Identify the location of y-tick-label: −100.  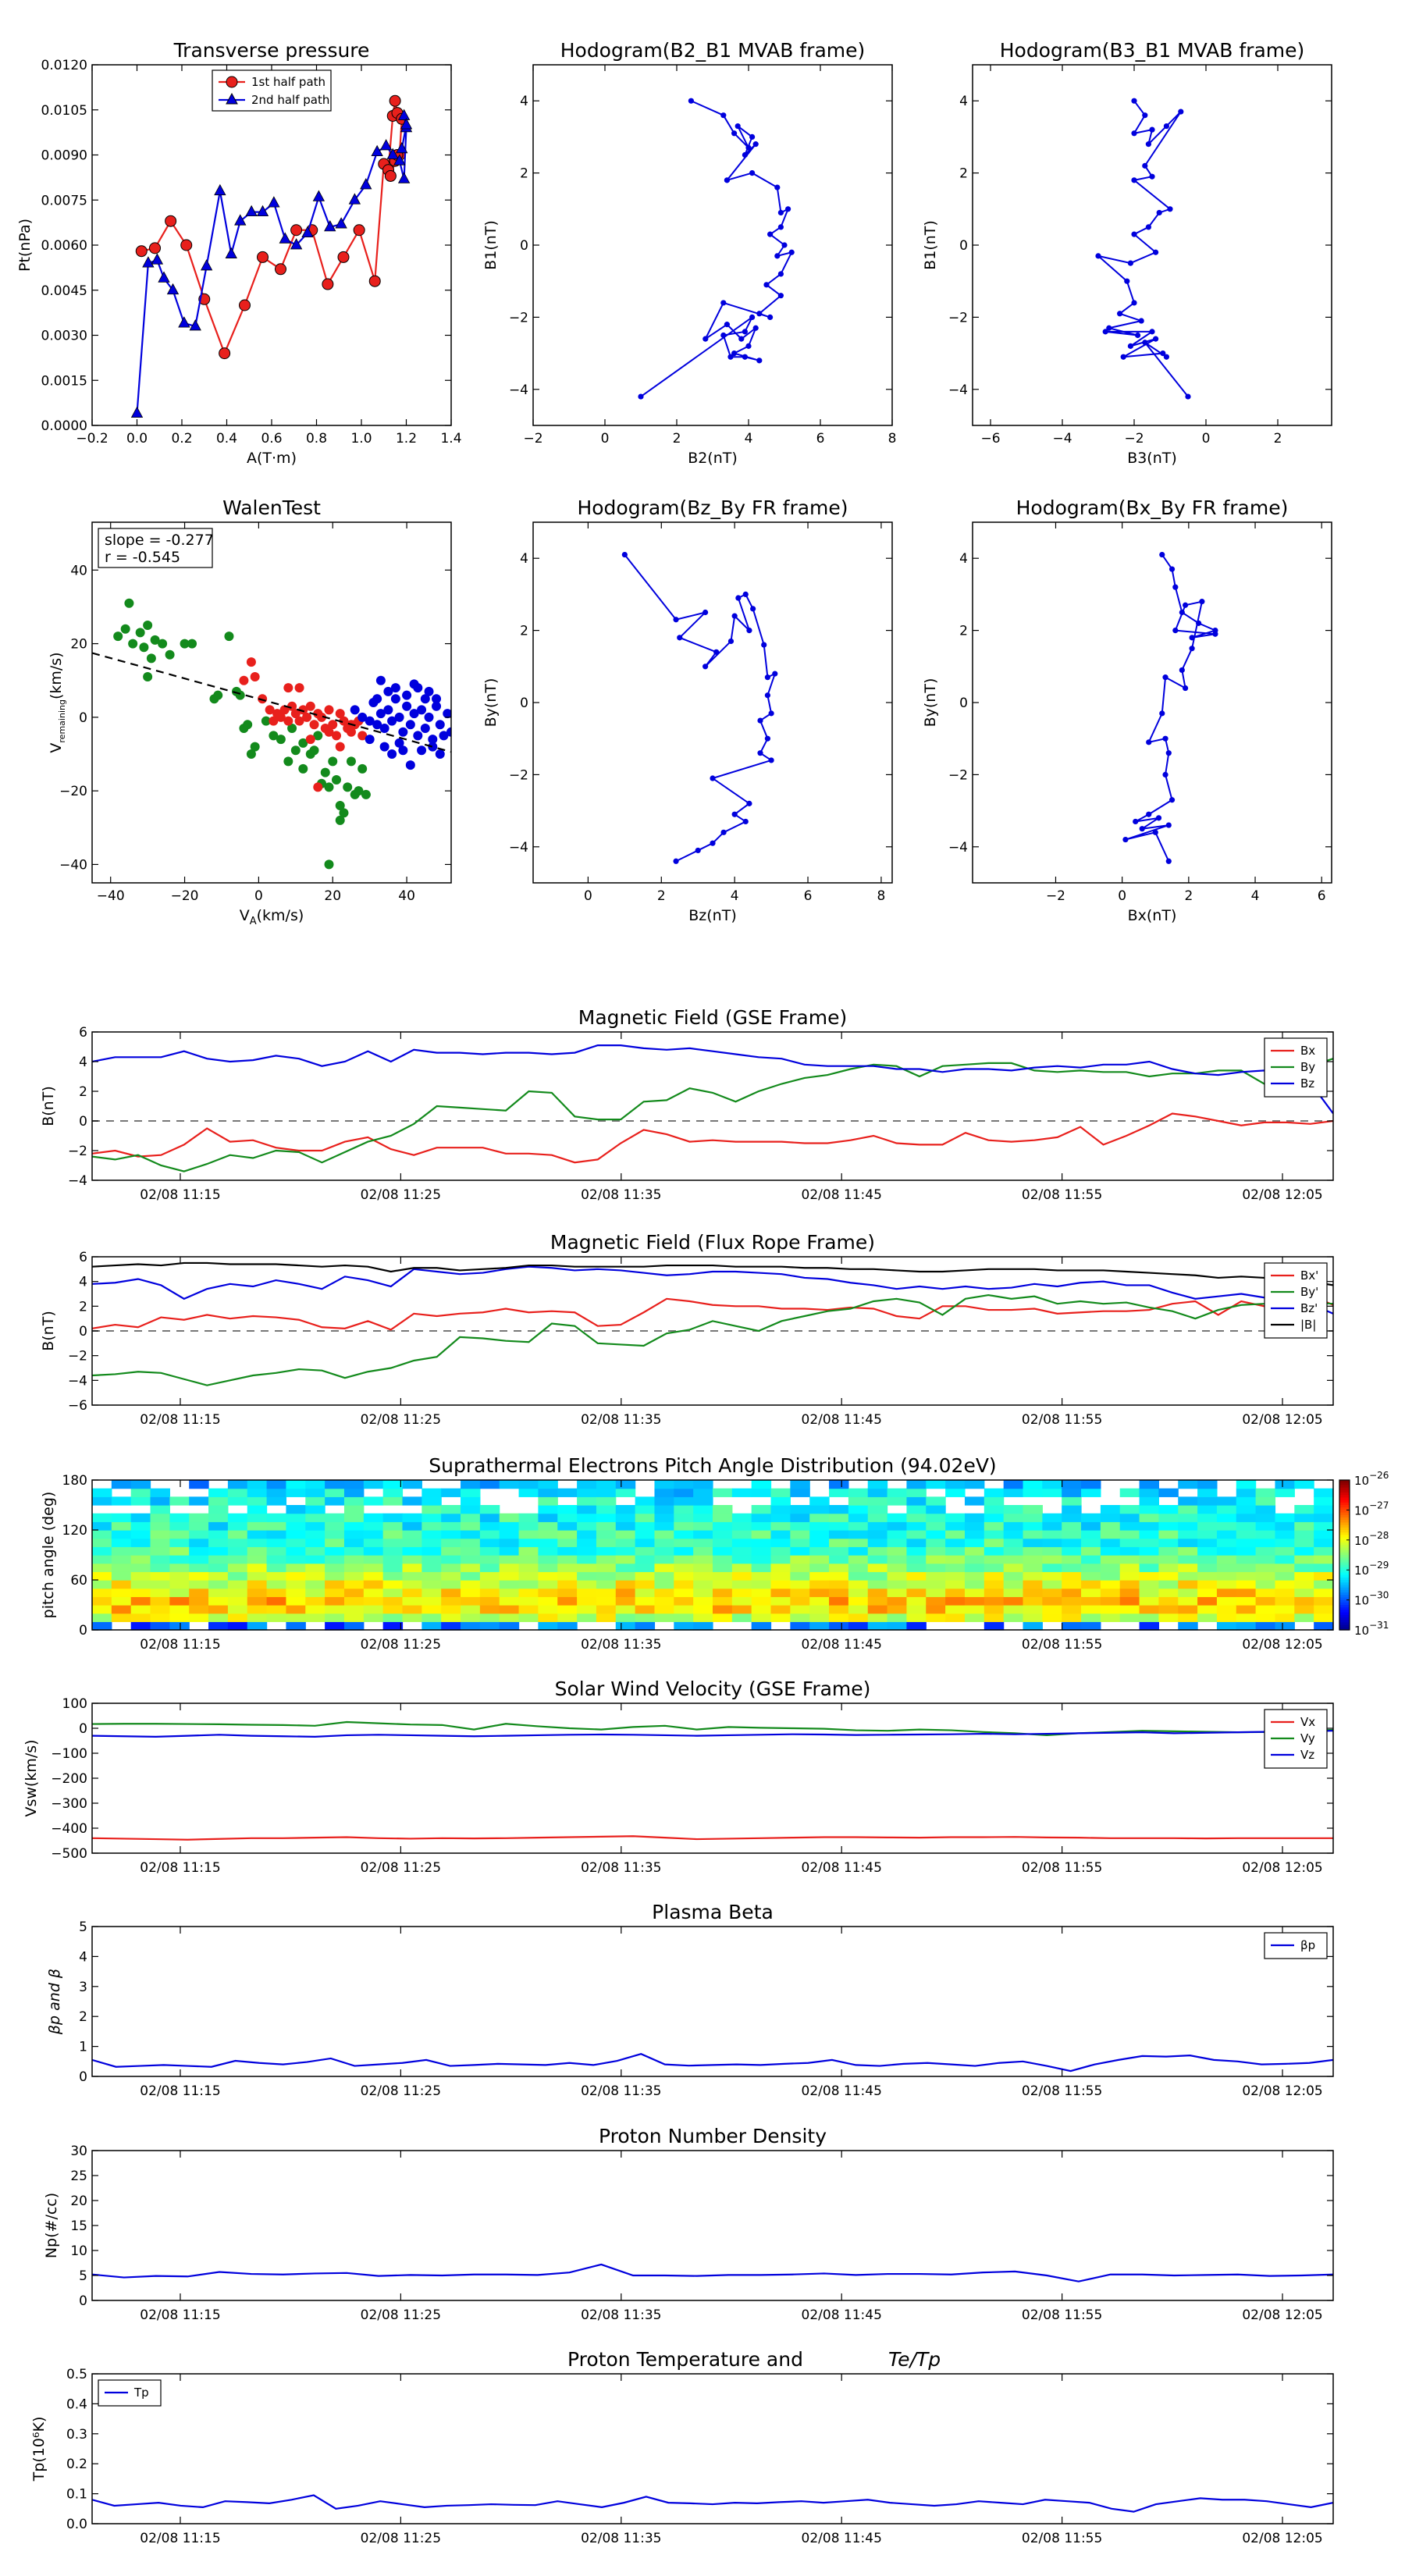
(69, 1754).